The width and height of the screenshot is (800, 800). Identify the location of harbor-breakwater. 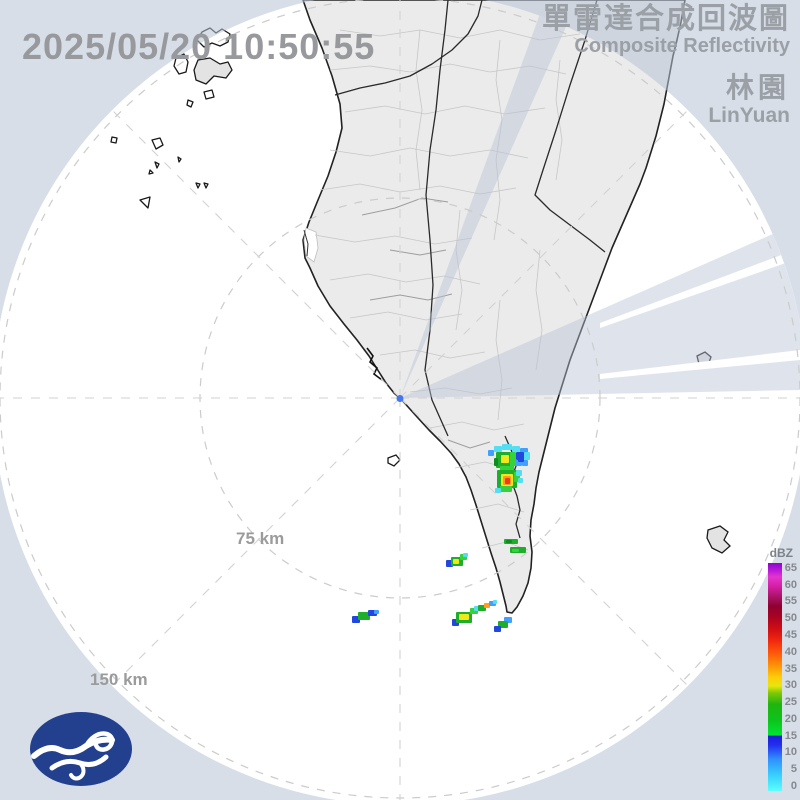
(374, 364).